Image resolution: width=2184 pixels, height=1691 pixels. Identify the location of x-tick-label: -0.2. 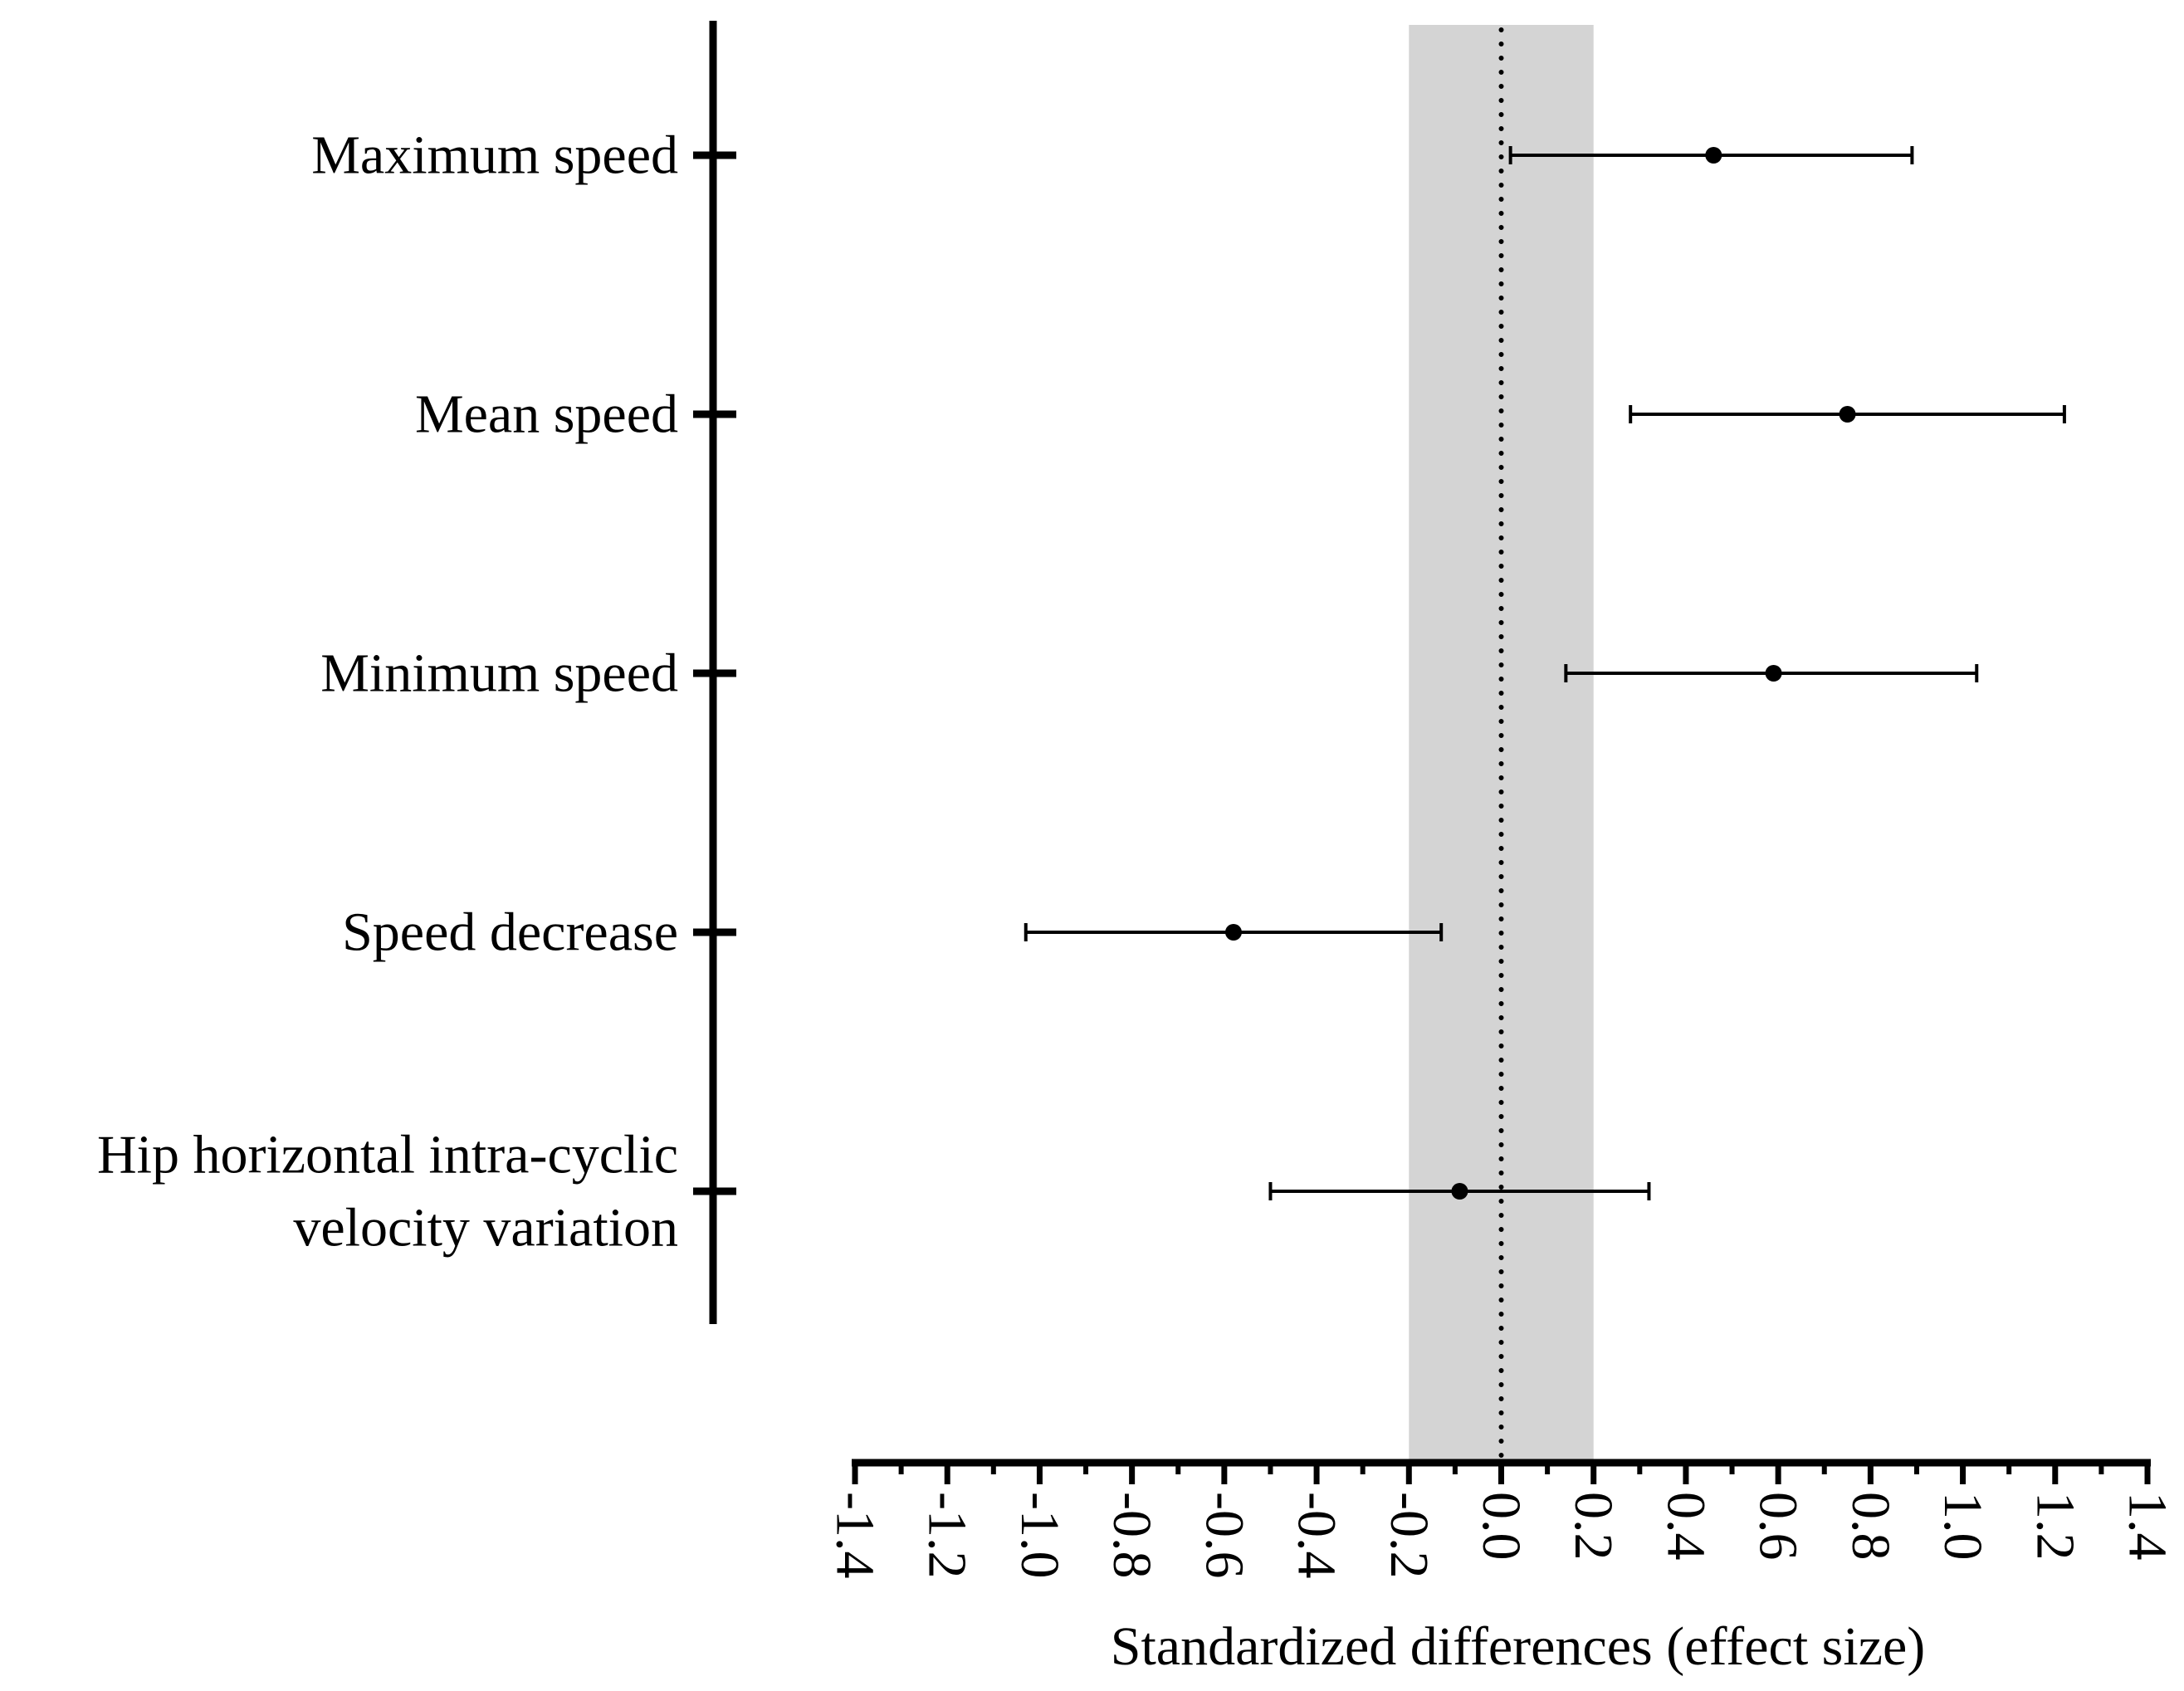
(1409, 1535).